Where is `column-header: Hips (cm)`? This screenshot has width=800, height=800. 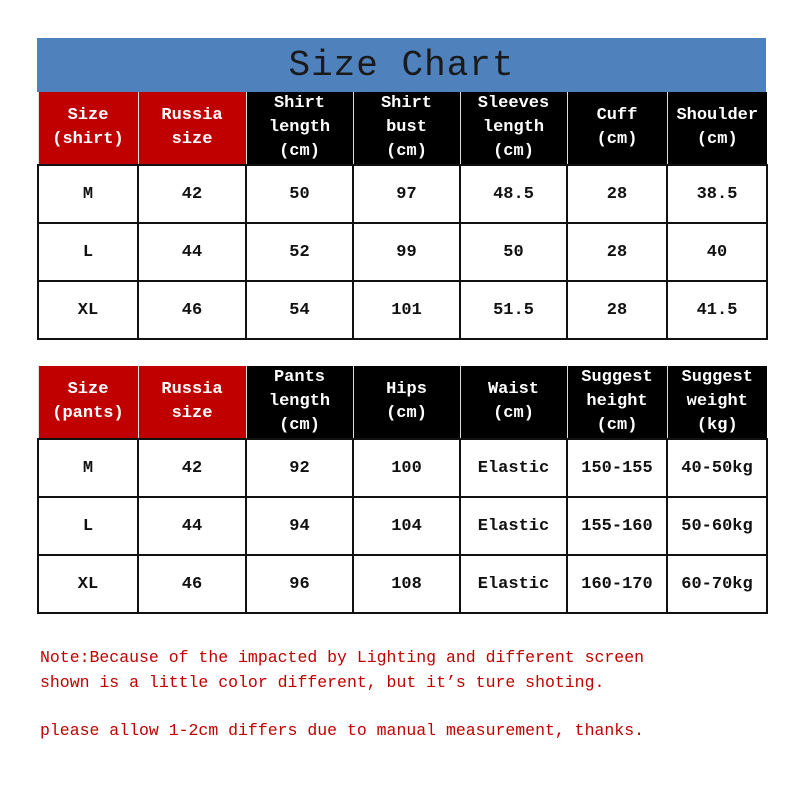 column-header: Hips (cm) is located at coordinates (406, 402).